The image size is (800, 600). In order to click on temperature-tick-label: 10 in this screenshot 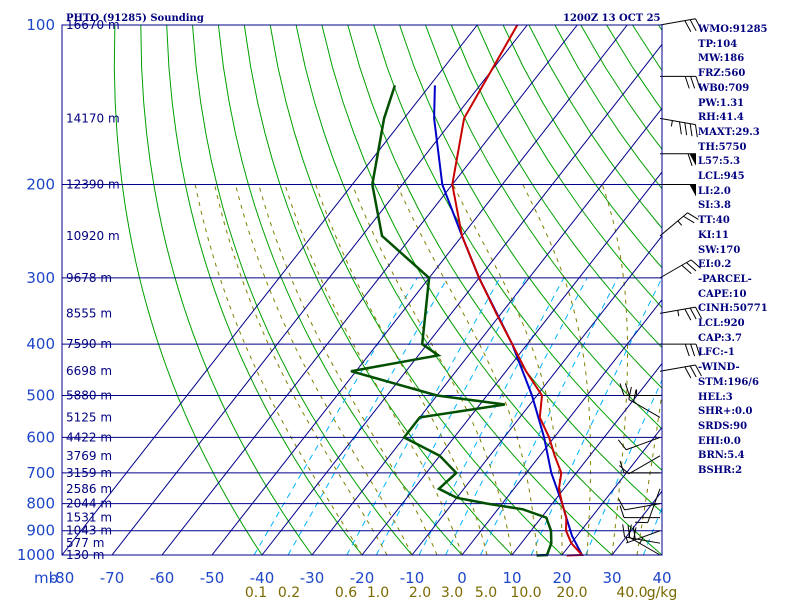, I will do `click(511, 578)`.